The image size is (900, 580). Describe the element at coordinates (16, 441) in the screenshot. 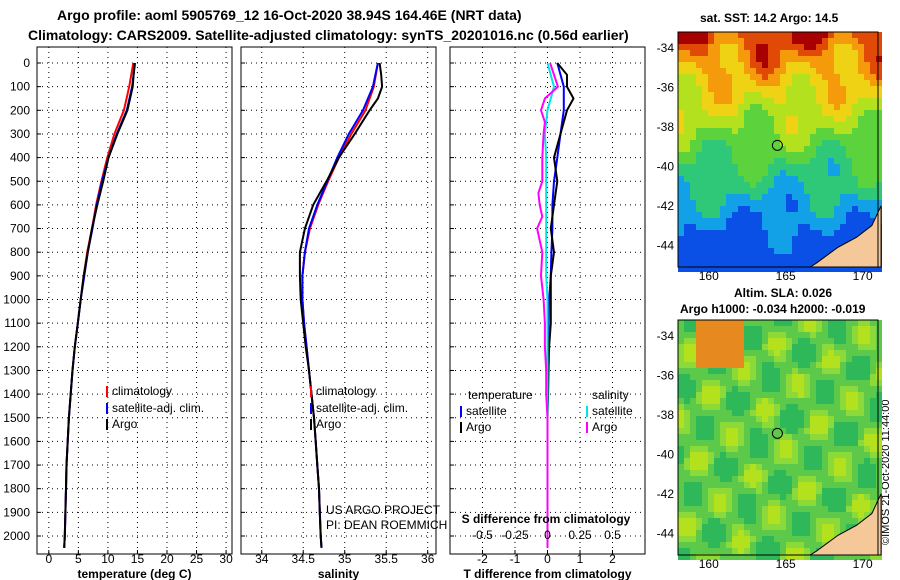

I see `y-tick-label: 1600` at that location.